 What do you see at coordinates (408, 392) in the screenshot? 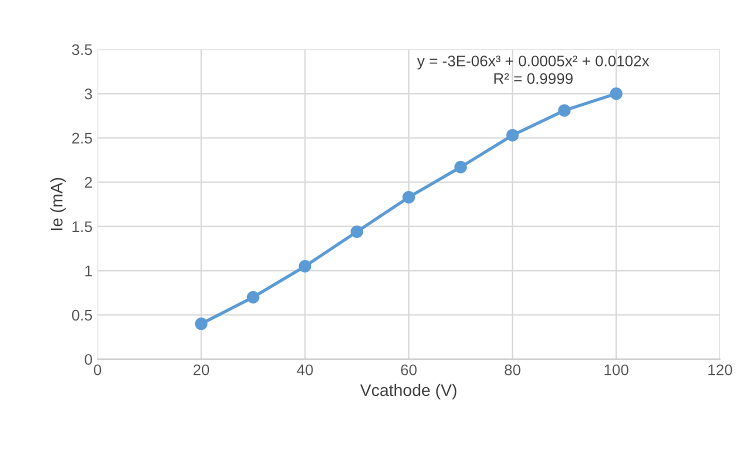
I see `x-axis-title: Vcathode (V)` at bounding box center [408, 392].